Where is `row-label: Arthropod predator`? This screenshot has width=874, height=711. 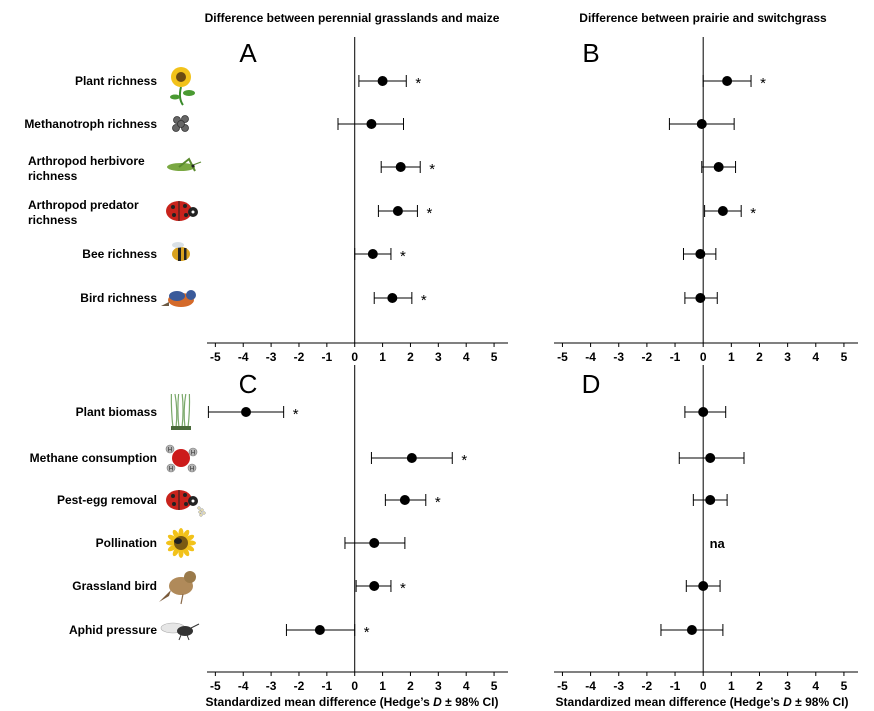
row-label: Arthropod predator is located at coordinates (83, 205).